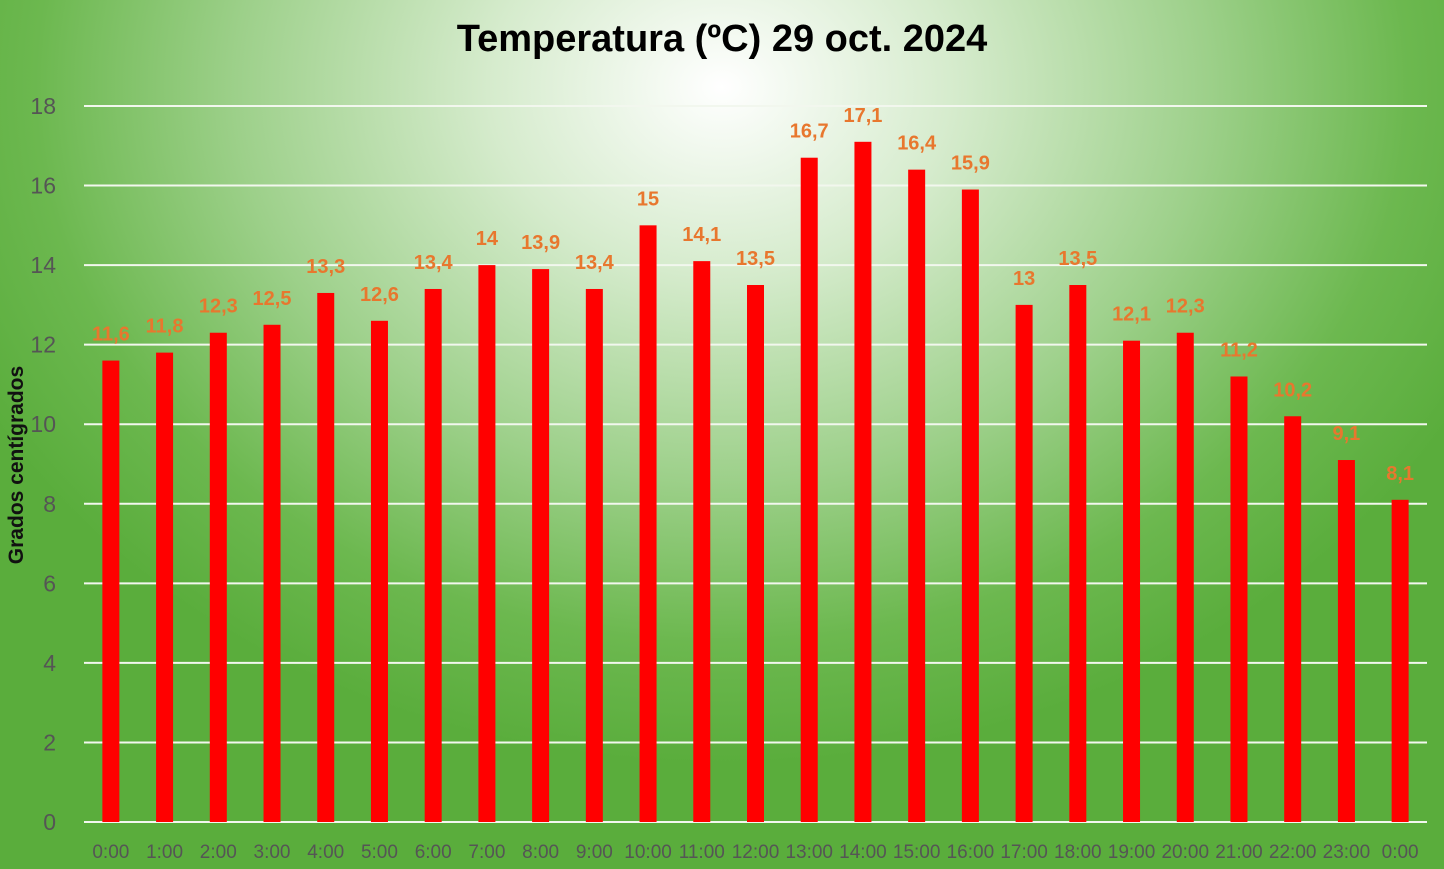  I want to click on data-label: 13,9, so click(540, 243).